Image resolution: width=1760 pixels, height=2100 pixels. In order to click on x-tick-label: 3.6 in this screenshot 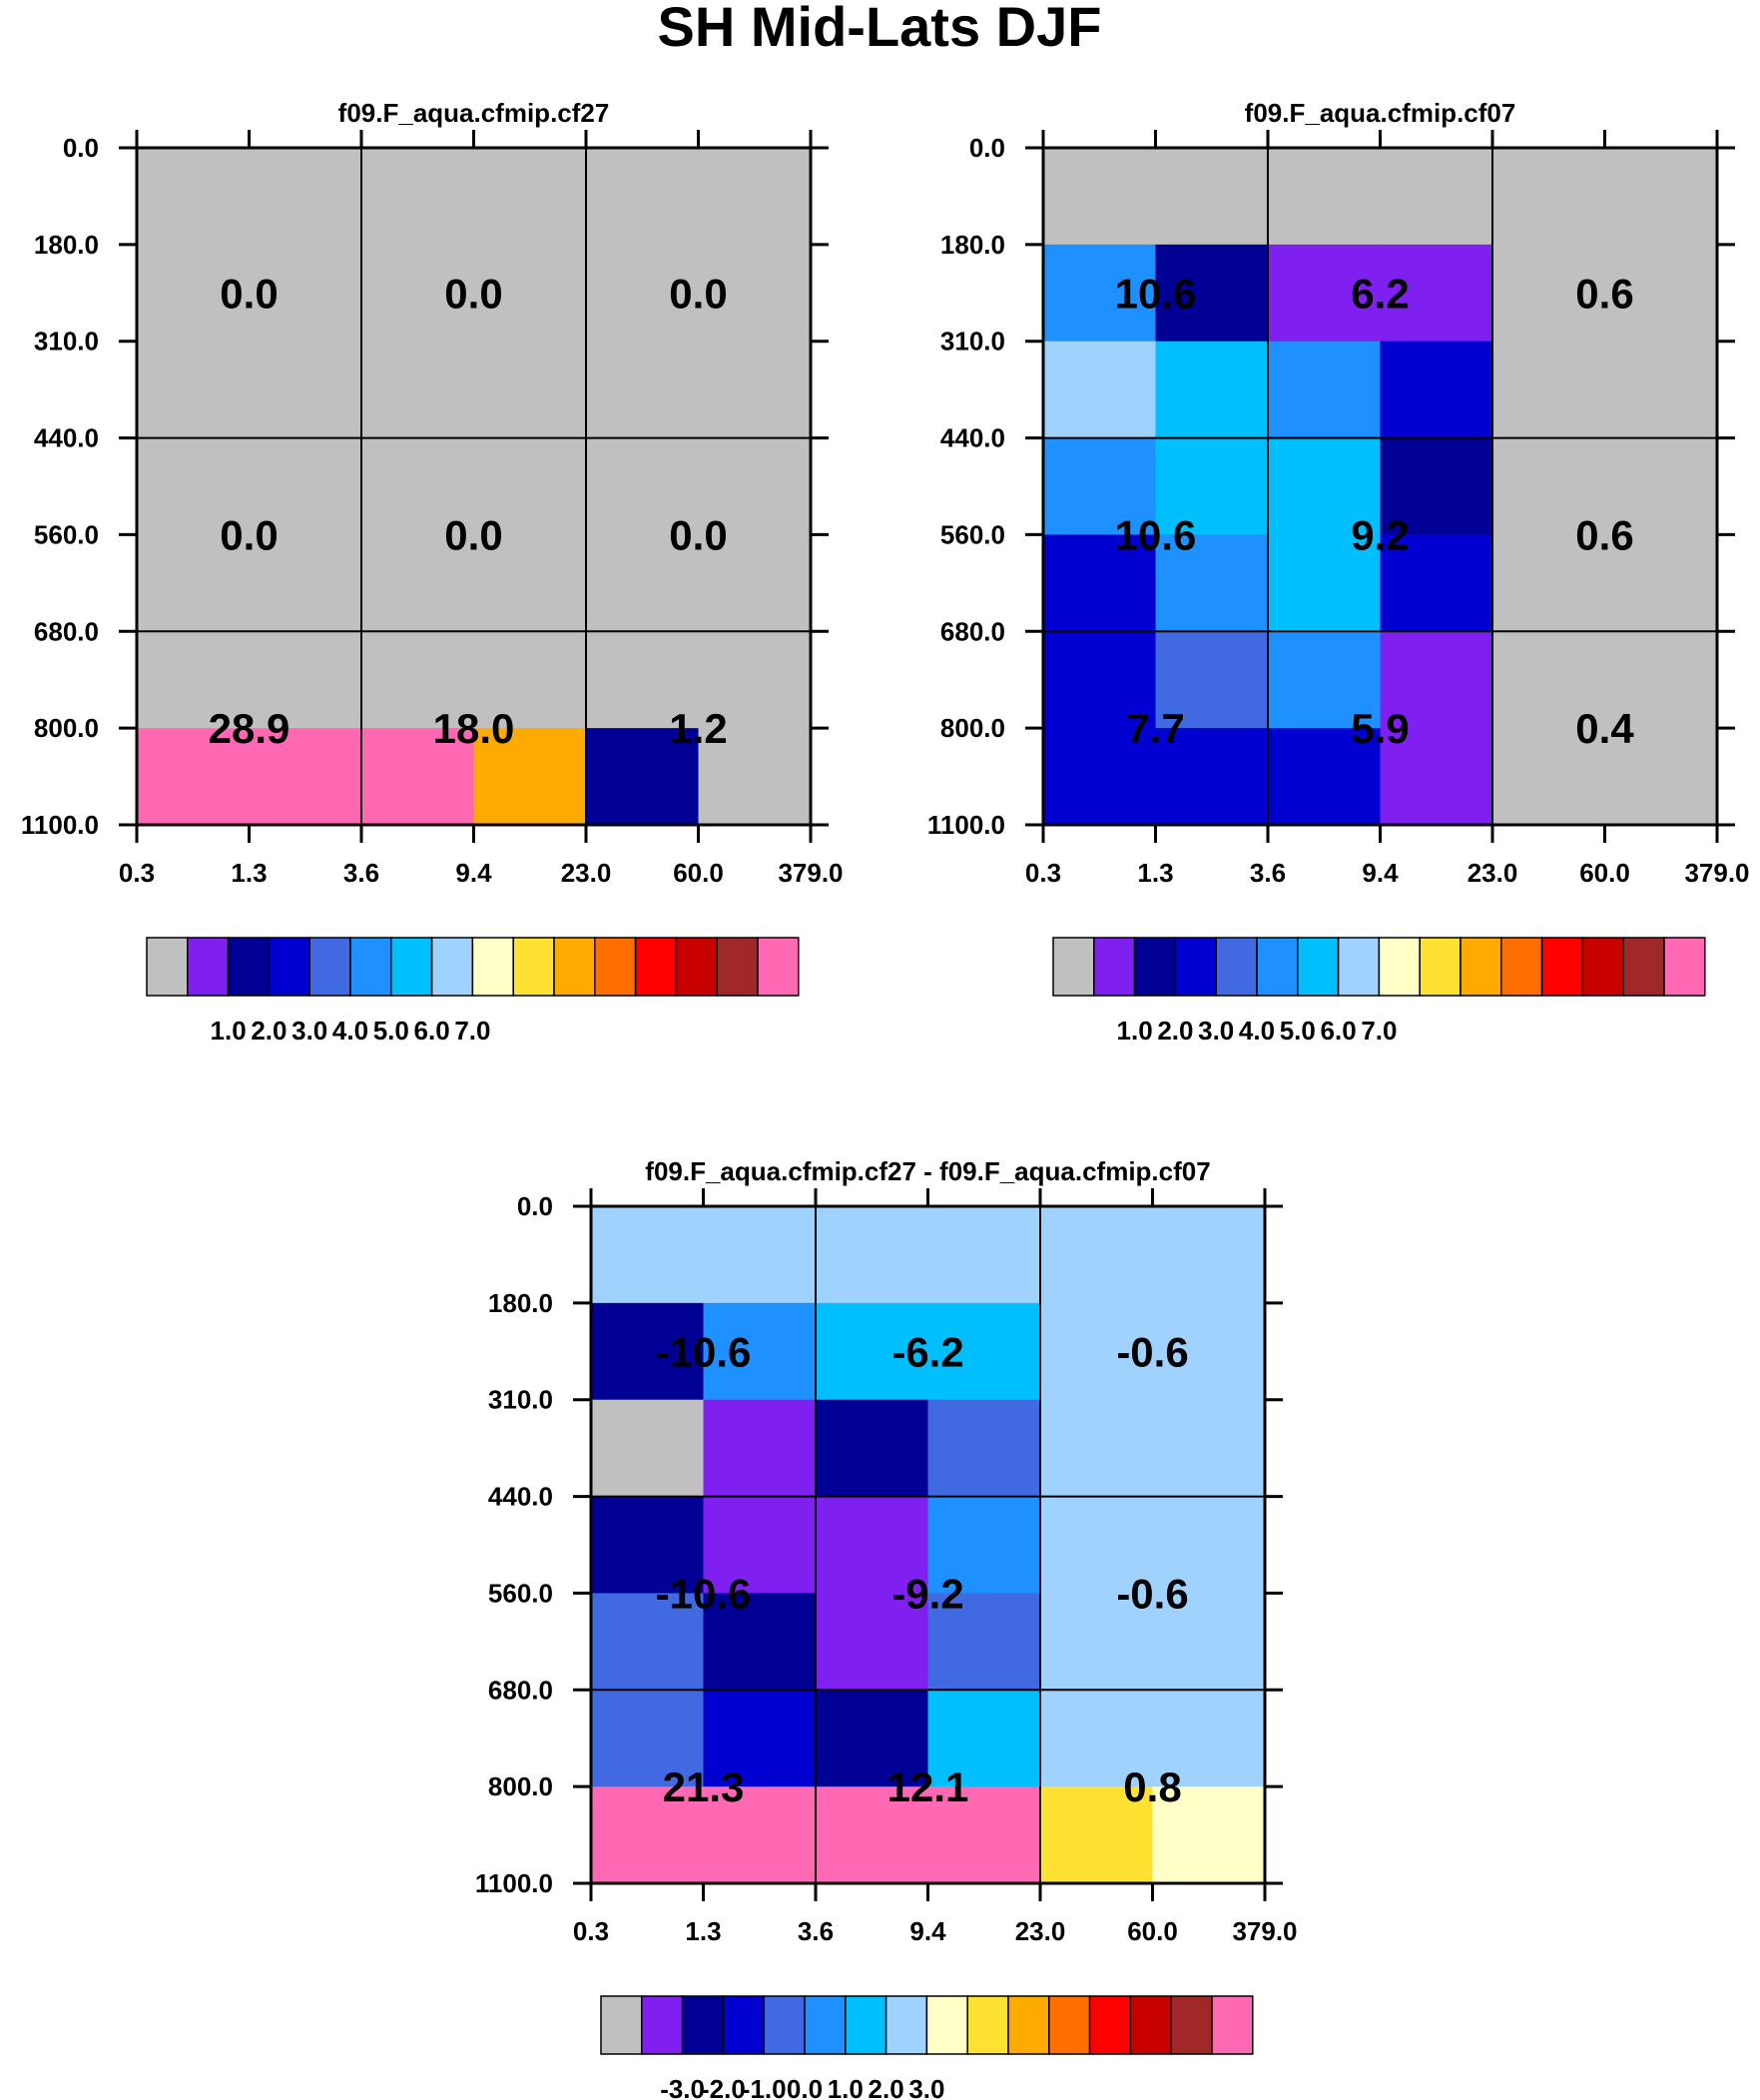, I will do `click(1268, 873)`.